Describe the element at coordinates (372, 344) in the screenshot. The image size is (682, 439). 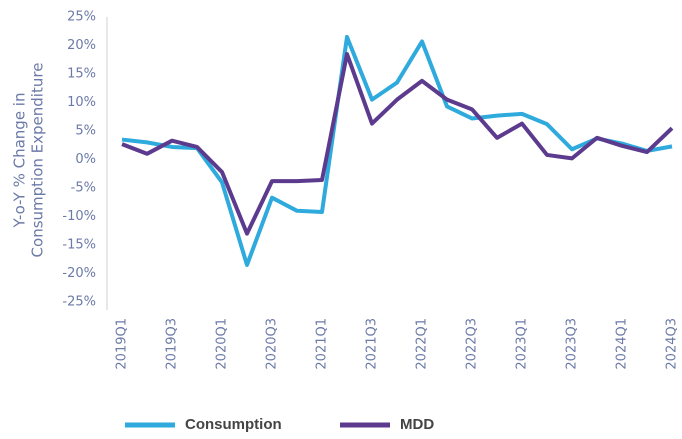
I see `x-tick-label: 2021Q3` at that location.